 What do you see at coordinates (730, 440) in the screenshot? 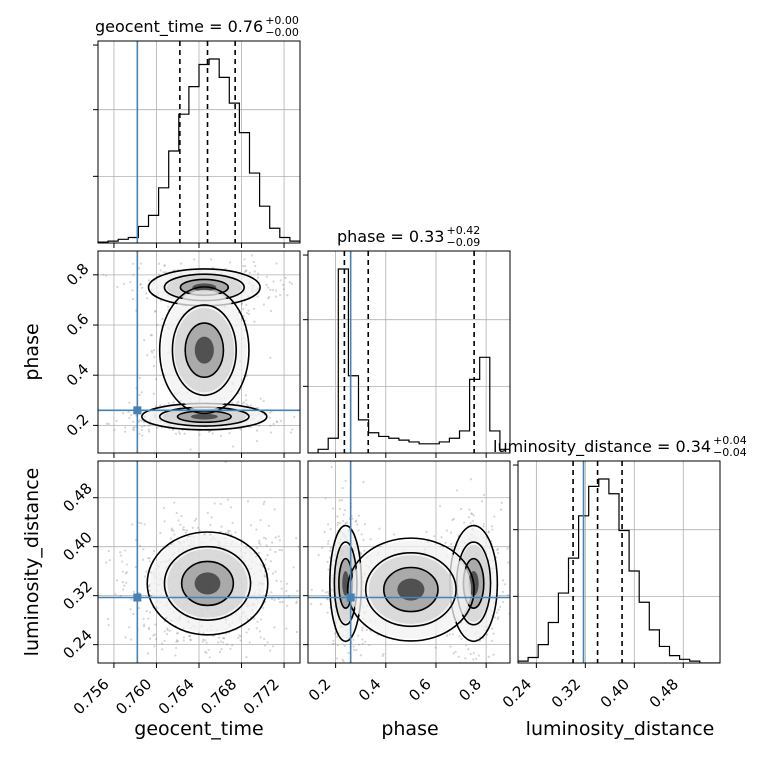
I see `title-plus: +0.04` at bounding box center [730, 440].